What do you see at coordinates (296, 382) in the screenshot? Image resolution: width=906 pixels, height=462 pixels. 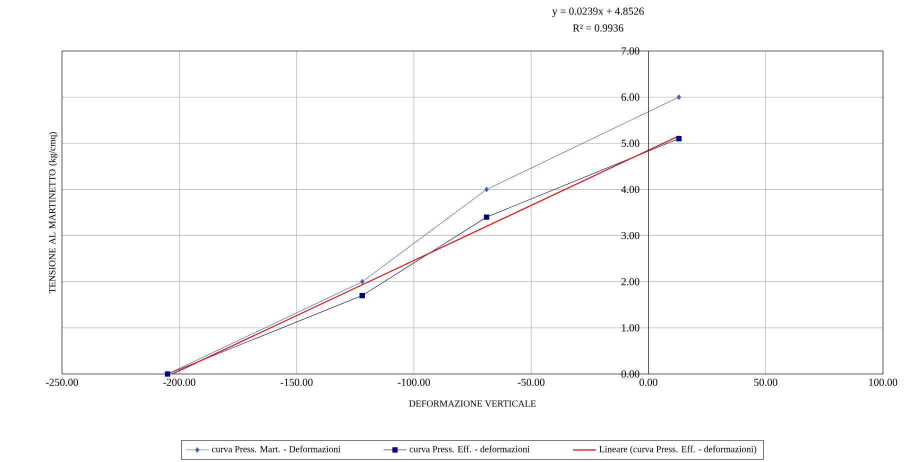 I see `x-tick-label: -150.00` at bounding box center [296, 382].